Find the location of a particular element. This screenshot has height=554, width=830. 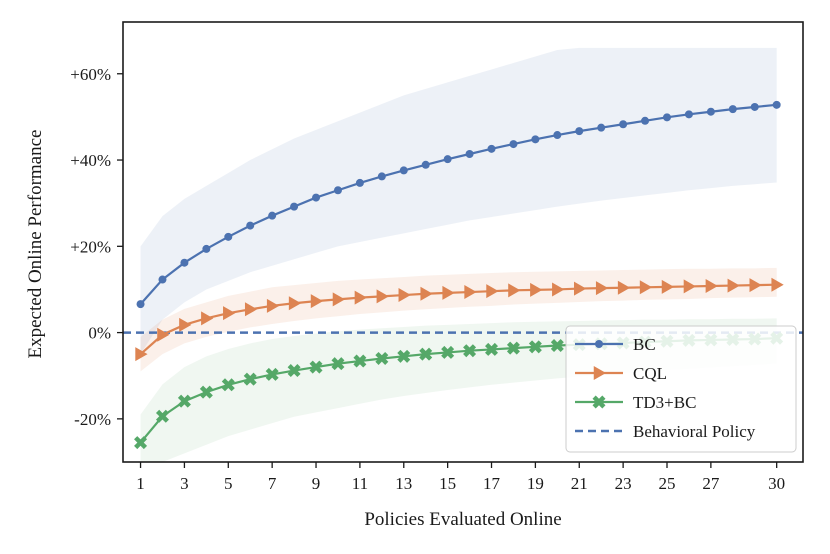

x-tick-label: 1 is located at coordinates (140, 483).